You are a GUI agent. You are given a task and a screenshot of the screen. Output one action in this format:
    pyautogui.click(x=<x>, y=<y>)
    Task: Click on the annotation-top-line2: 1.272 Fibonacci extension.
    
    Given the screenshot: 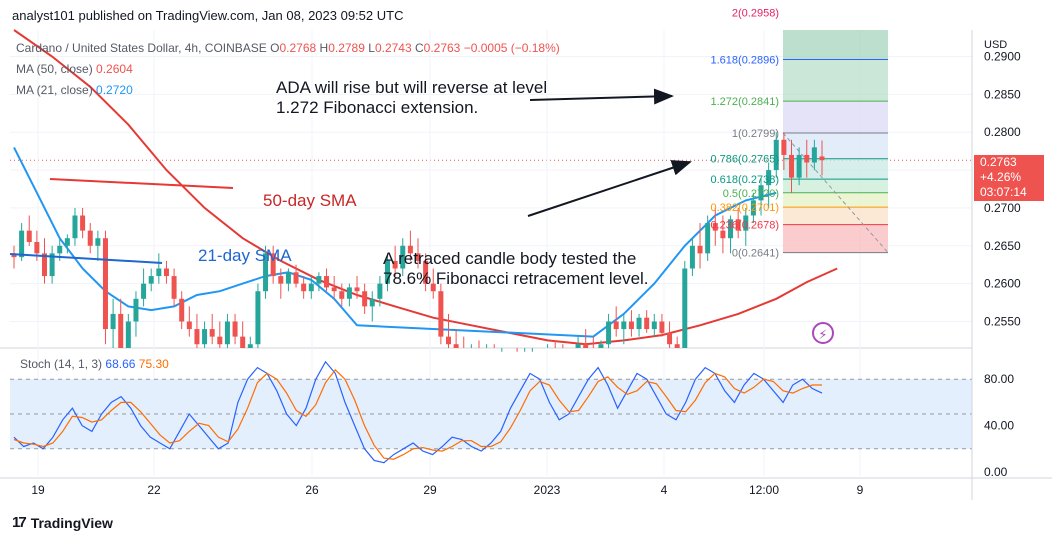 What is the action you would take?
    pyautogui.click(x=377, y=107)
    